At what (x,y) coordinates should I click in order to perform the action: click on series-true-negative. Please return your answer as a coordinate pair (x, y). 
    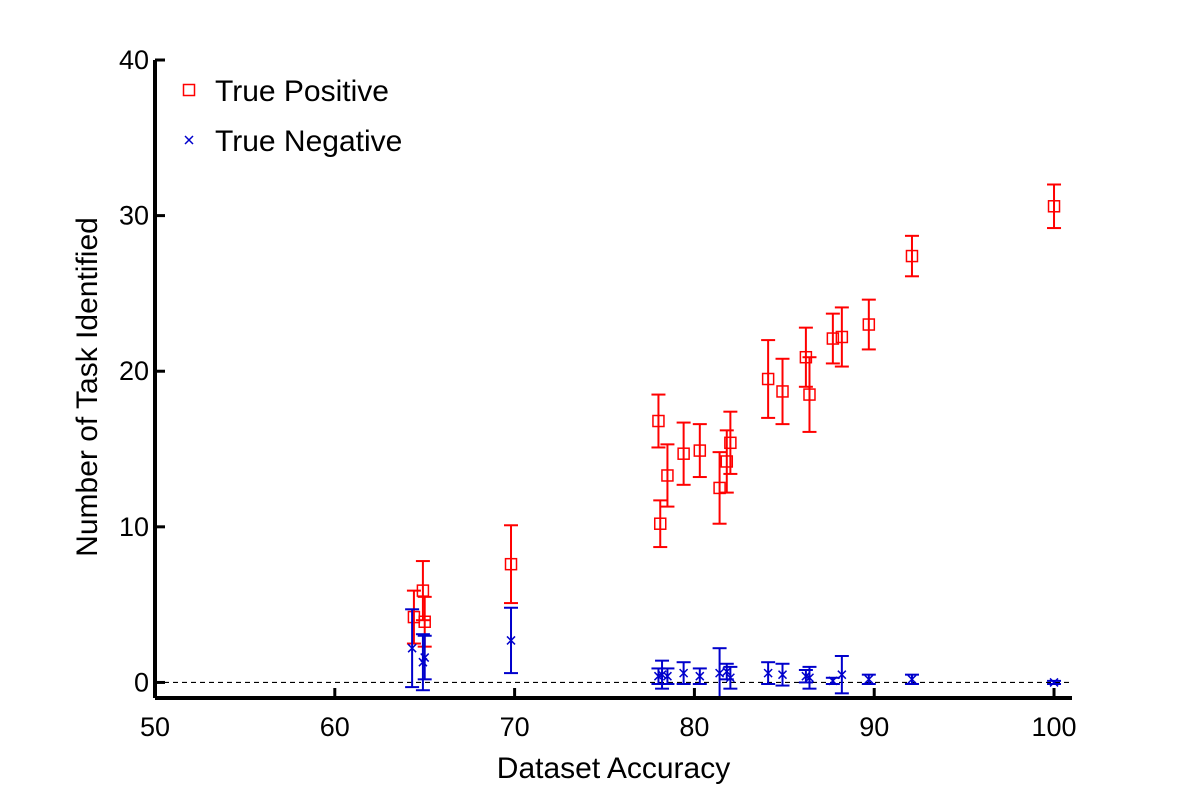
    Looking at the image, I should click on (733, 652).